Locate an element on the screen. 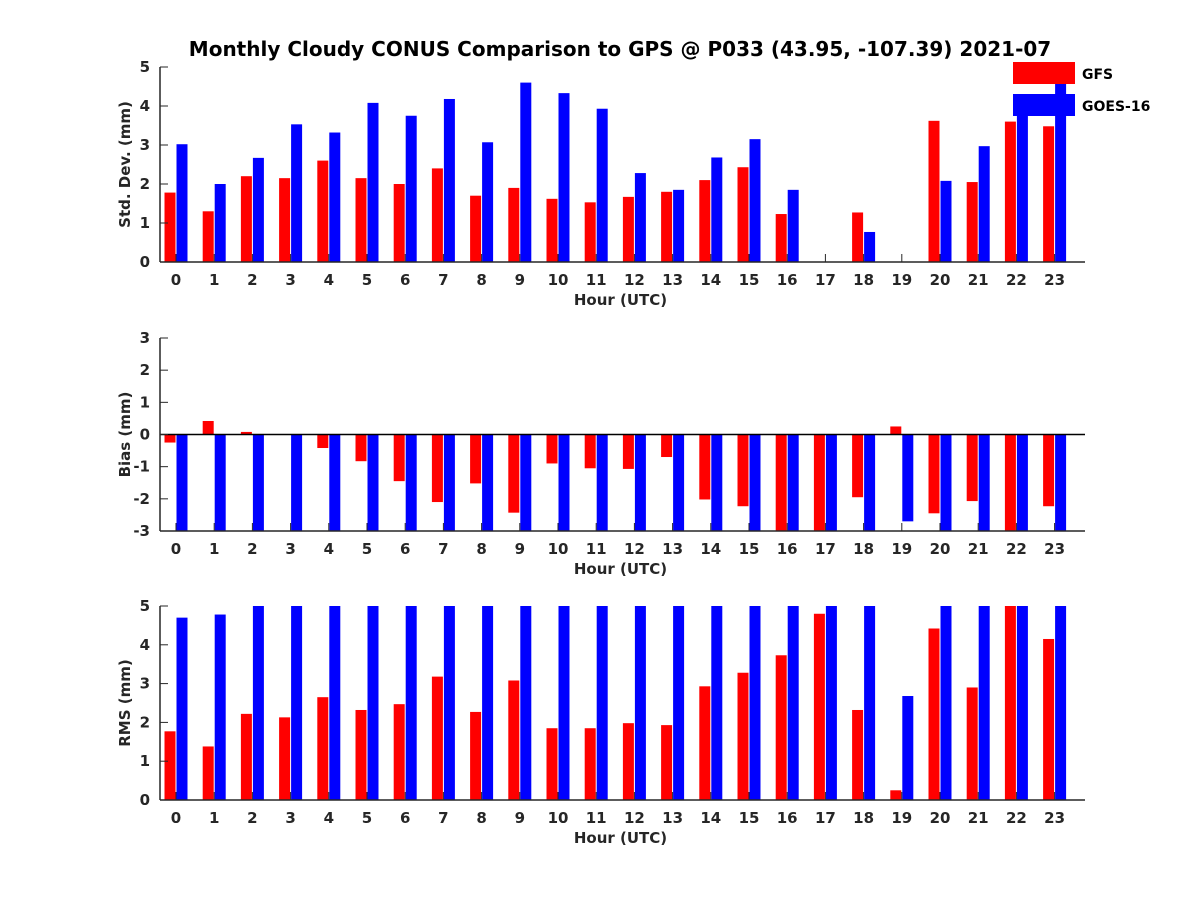  x-tick-label-std-3: 3 is located at coordinates (290, 280).